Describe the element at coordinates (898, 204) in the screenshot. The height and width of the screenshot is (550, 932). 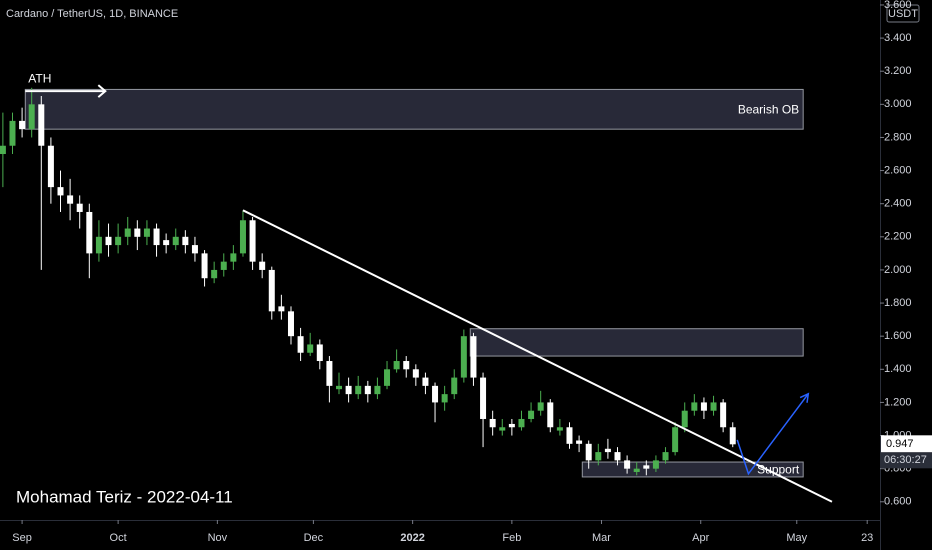
I see `y-tick-label: 2.400` at that location.